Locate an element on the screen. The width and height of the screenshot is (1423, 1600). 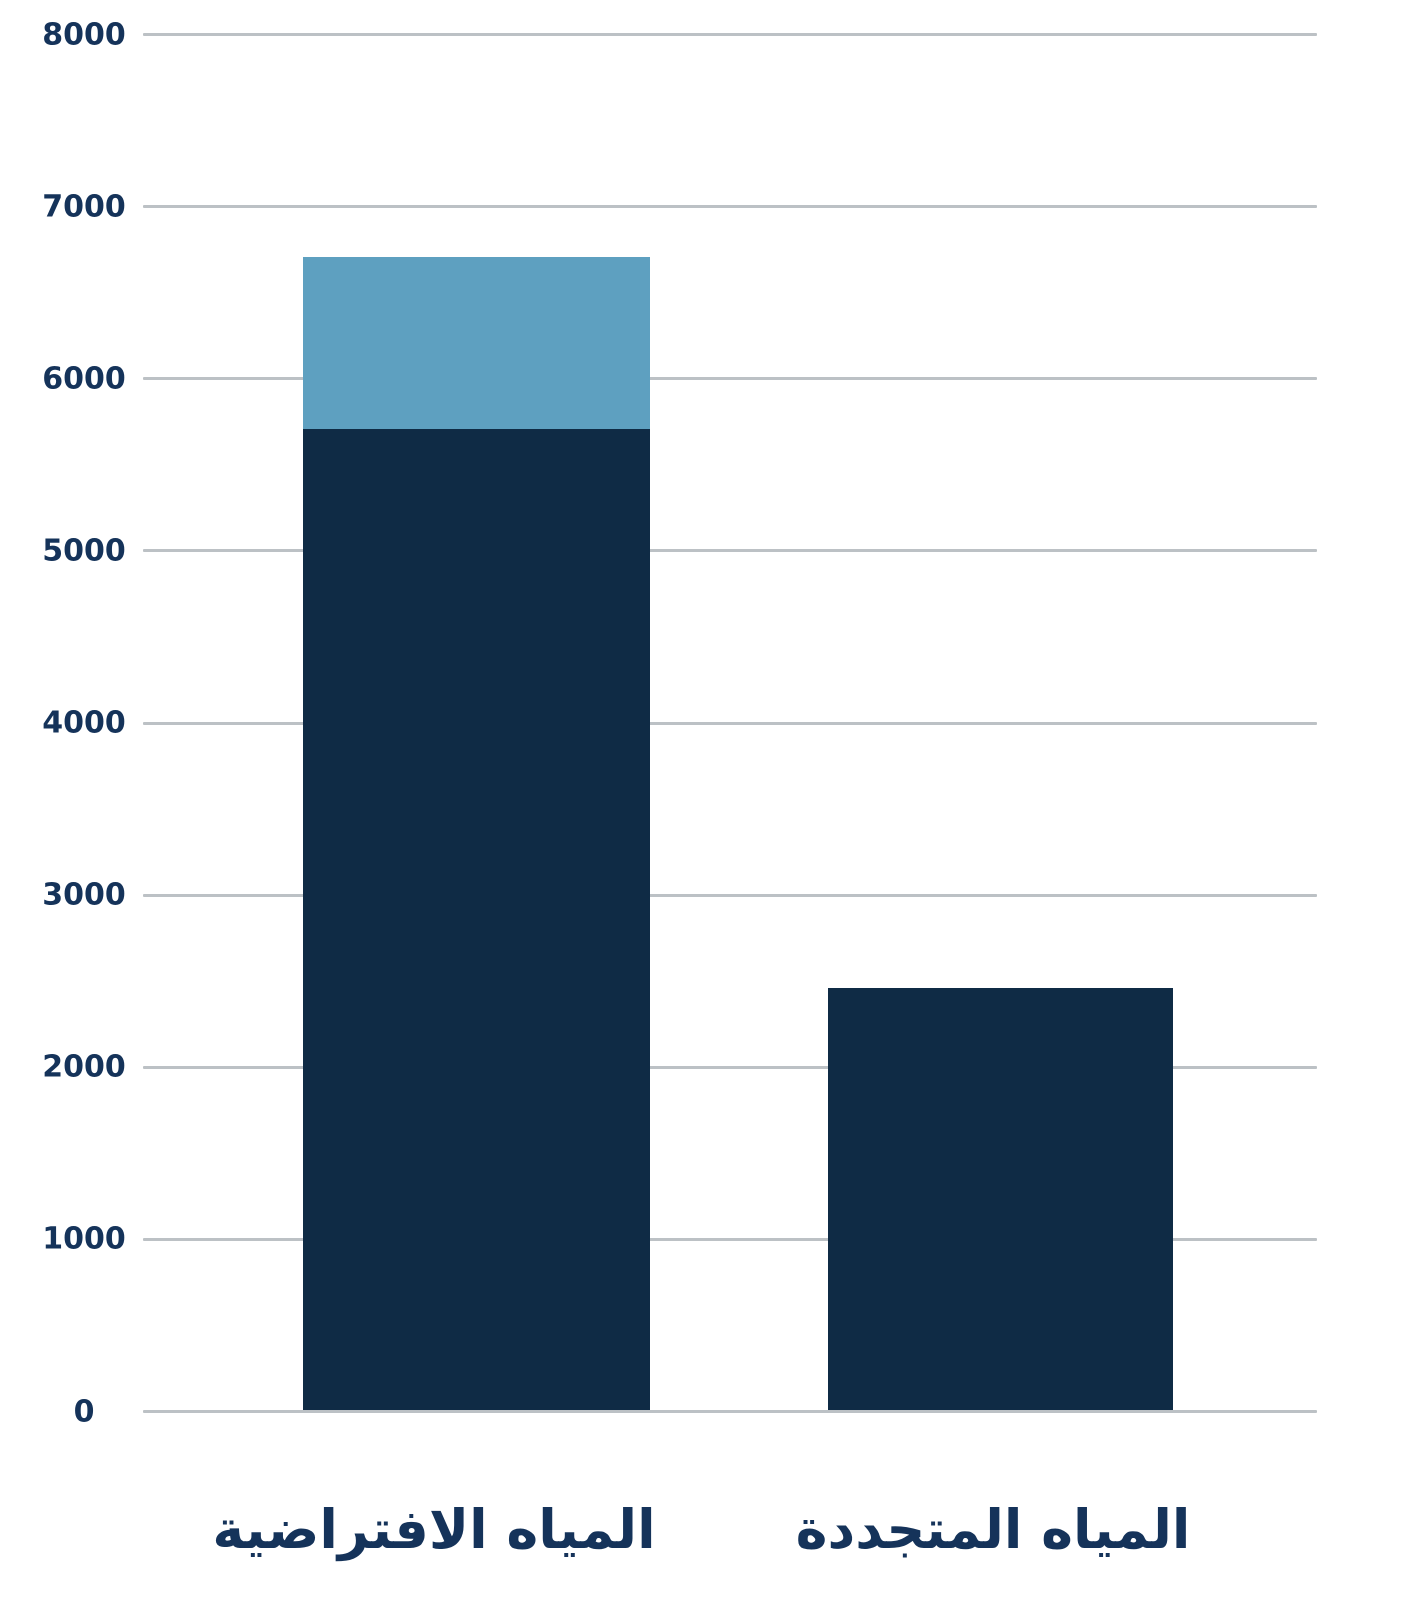
segment-light-blue is located at coordinates (476, 342).